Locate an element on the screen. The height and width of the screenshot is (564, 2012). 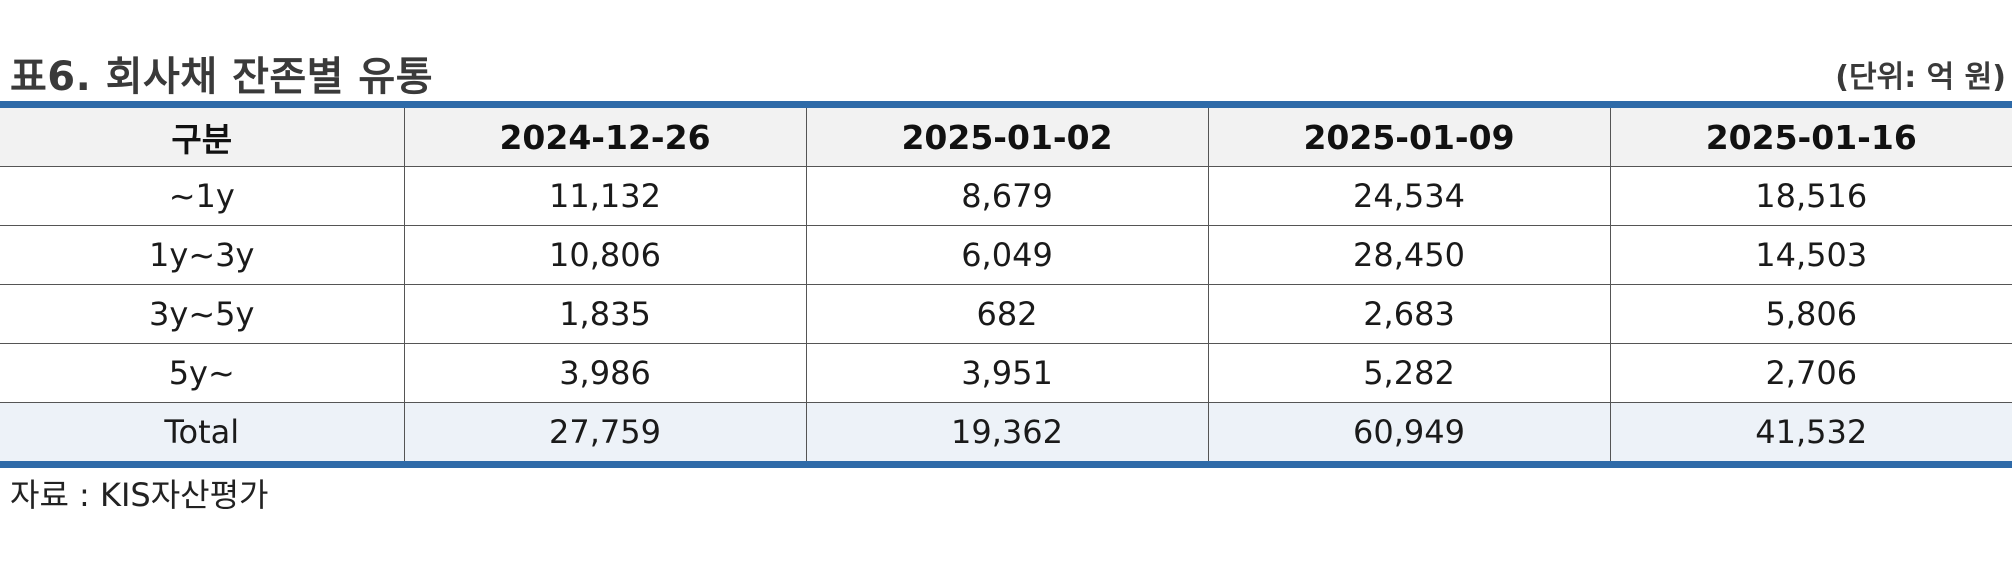
total-cell: 19,362 is located at coordinates (1006, 433).